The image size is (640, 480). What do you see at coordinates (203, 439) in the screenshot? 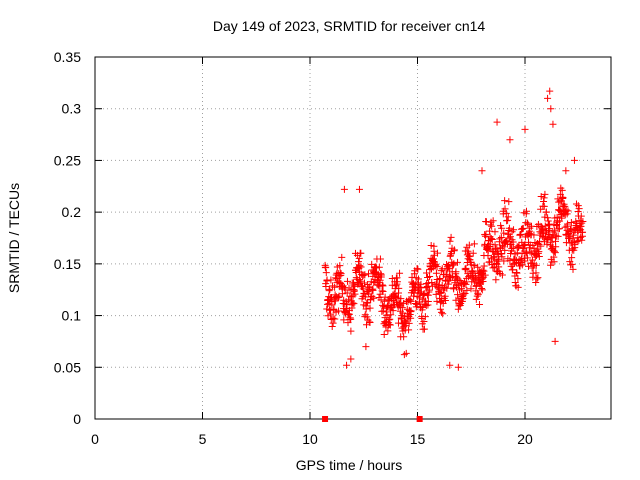
I see `x-tick-label: 5` at bounding box center [203, 439].